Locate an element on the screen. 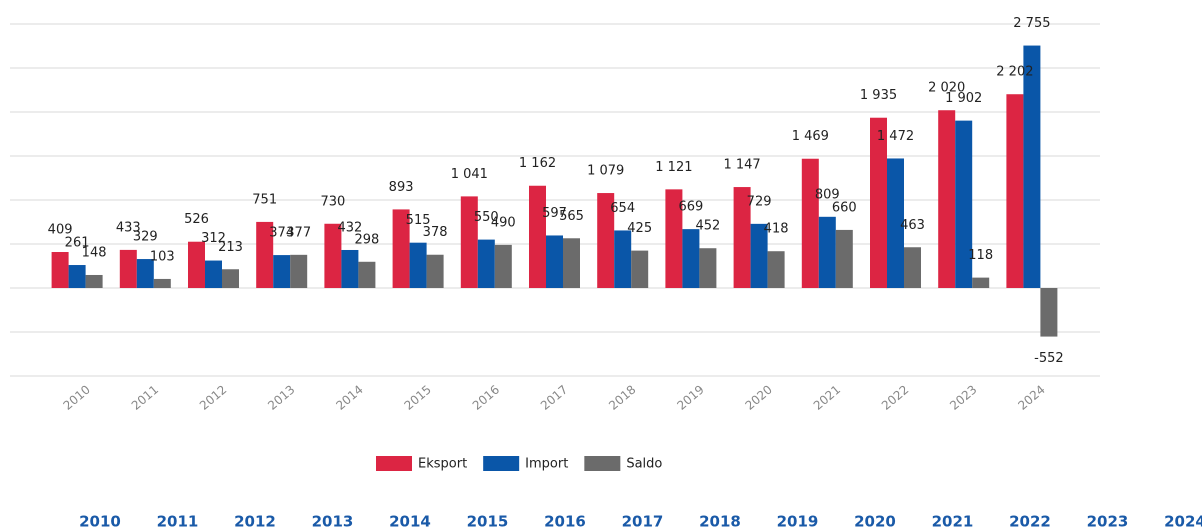 This screenshot has width=1202, height=531. data-label: 148 is located at coordinates (94, 252).